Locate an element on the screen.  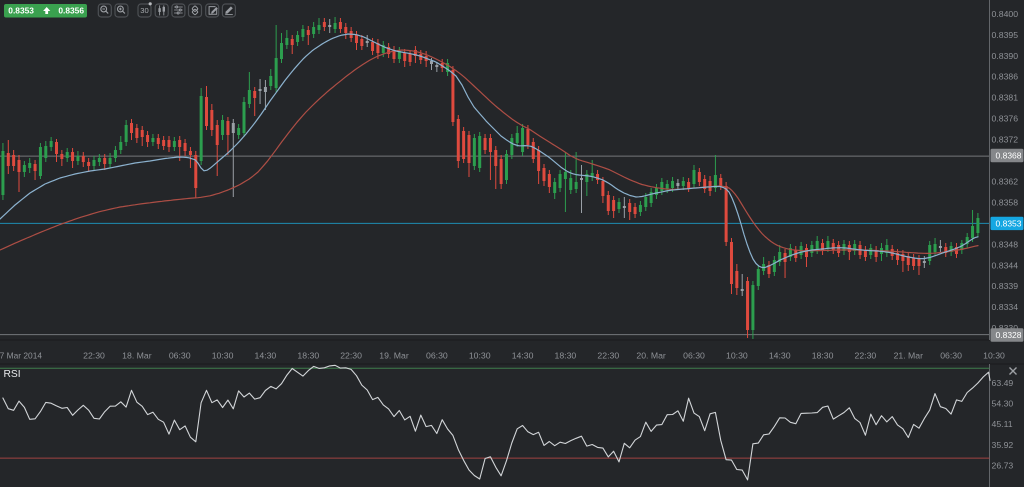
svg-text: 17 Mar 2014 is located at coordinates (21, 356).